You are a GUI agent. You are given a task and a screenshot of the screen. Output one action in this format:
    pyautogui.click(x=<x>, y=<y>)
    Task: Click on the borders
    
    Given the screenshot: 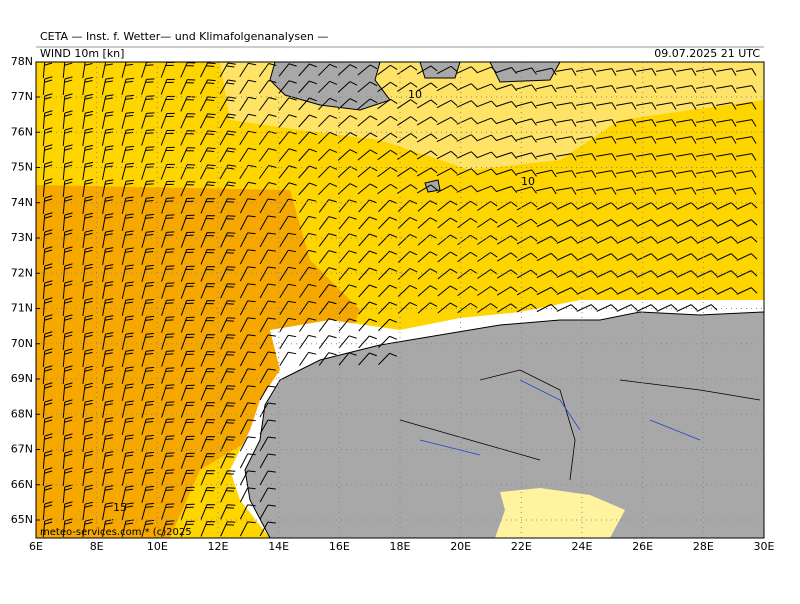 What is the action you would take?
    pyautogui.click(x=580, y=425)
    